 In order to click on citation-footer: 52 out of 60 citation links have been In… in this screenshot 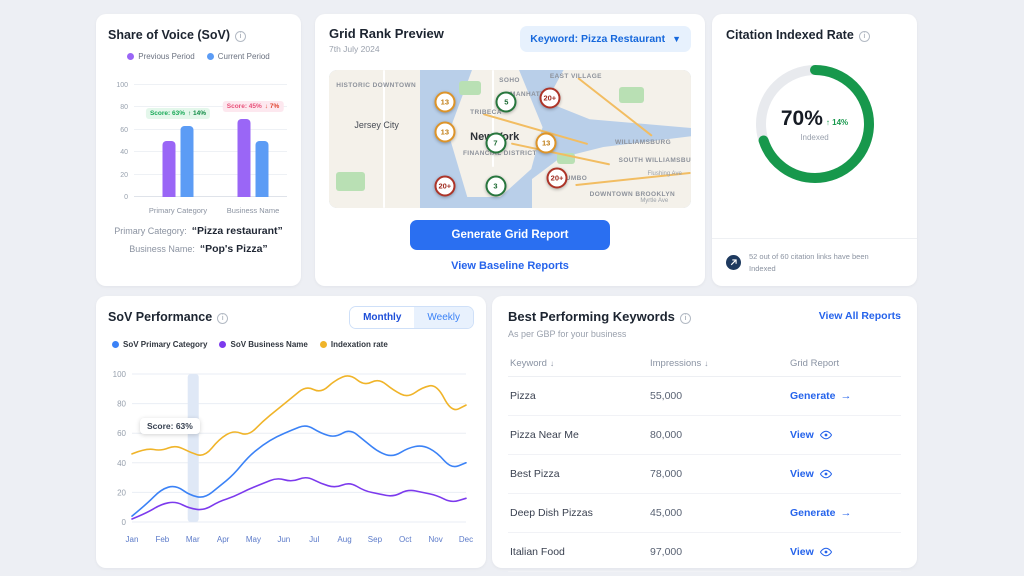, I will do `click(814, 262)`.